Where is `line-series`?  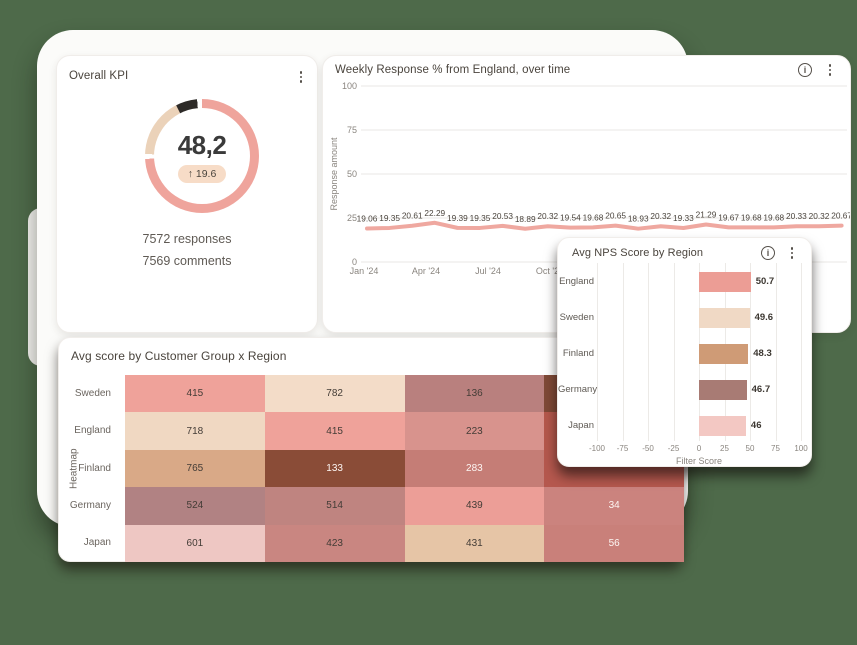
line-series is located at coordinates (604, 225).